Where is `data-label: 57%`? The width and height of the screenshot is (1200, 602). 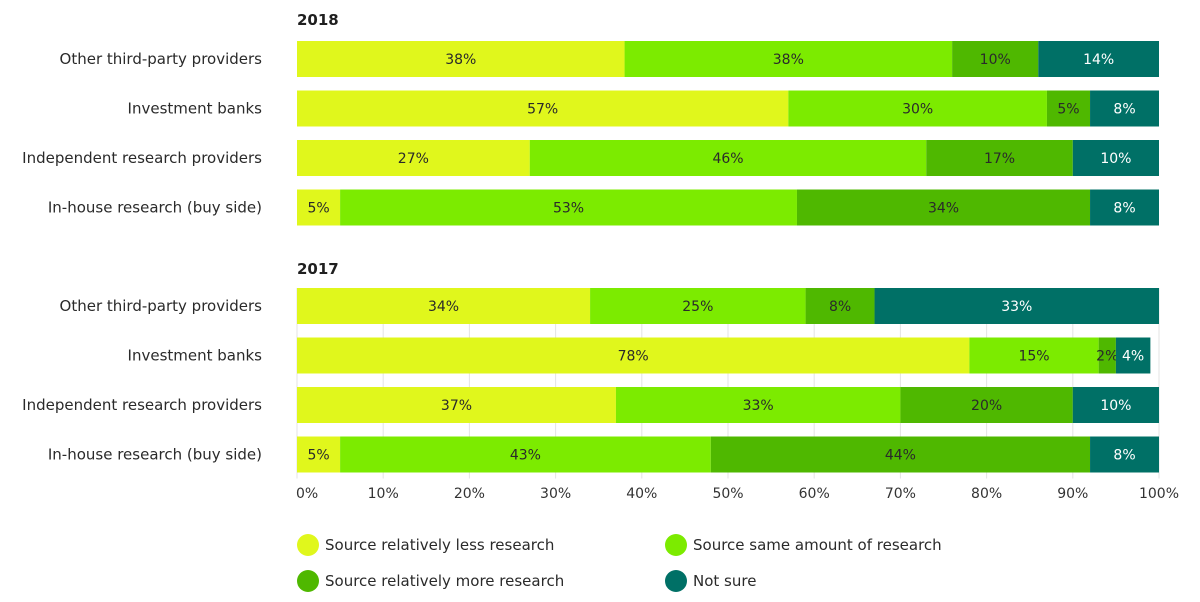
data-label: 57% is located at coordinates (542, 110).